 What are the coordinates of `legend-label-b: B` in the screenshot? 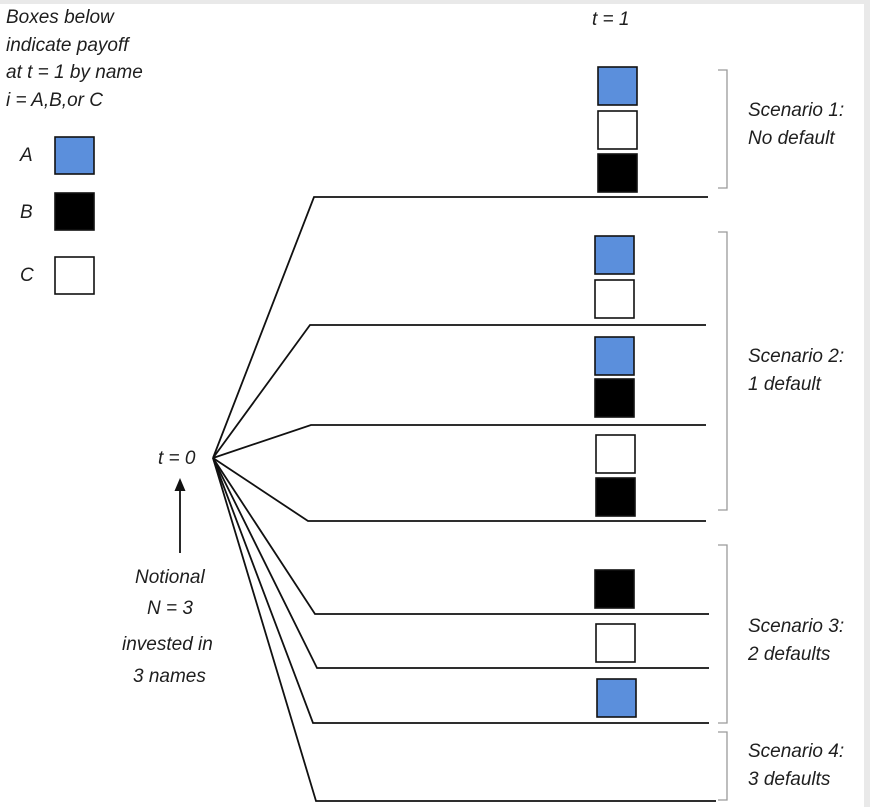 It's located at (26, 212).